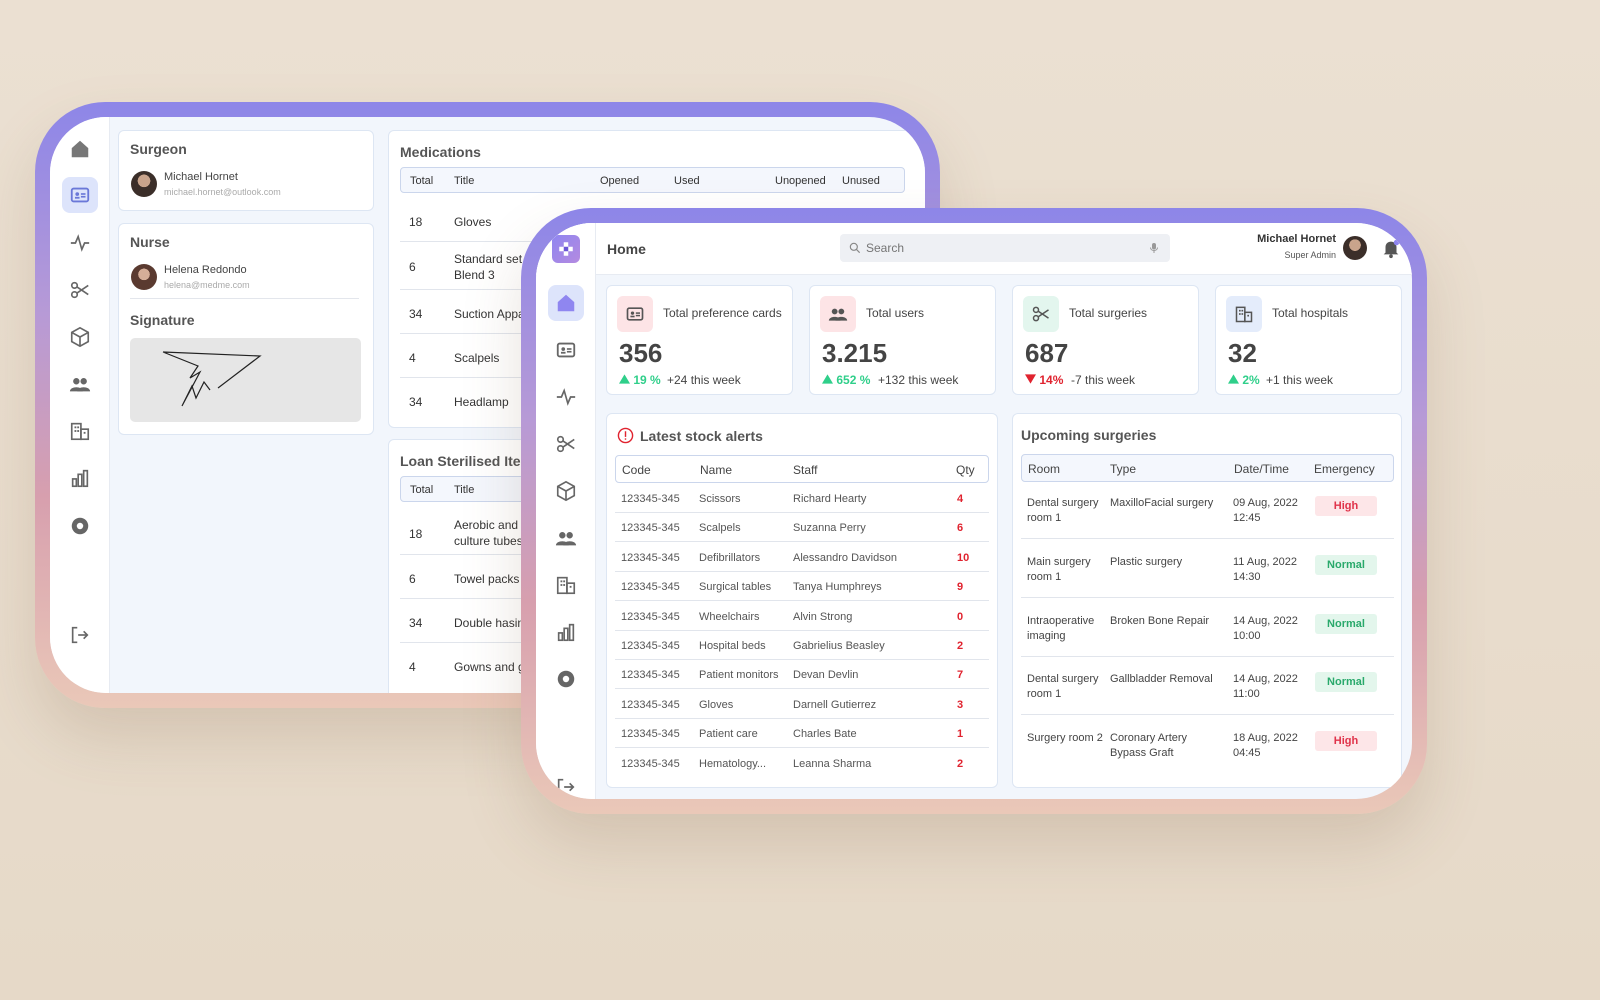  What do you see at coordinates (1391, 248) in the screenshot?
I see `bell-icon` at bounding box center [1391, 248].